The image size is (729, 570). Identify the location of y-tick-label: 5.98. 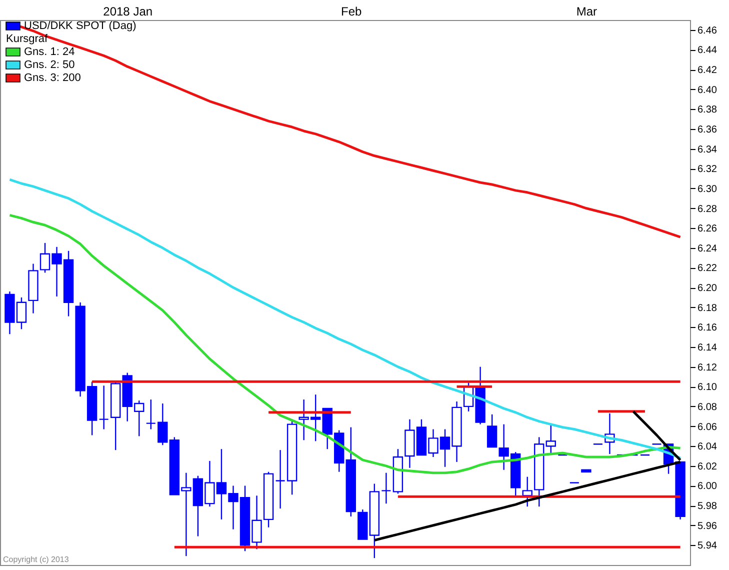
(708, 506).